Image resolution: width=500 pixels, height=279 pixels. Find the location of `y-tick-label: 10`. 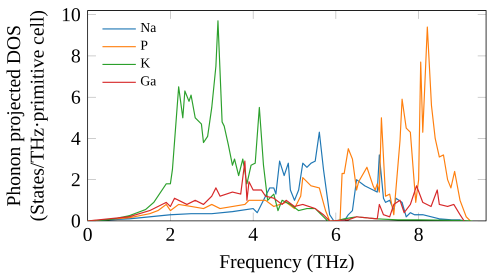

y-tick-label: 10 is located at coordinates (71, 15).